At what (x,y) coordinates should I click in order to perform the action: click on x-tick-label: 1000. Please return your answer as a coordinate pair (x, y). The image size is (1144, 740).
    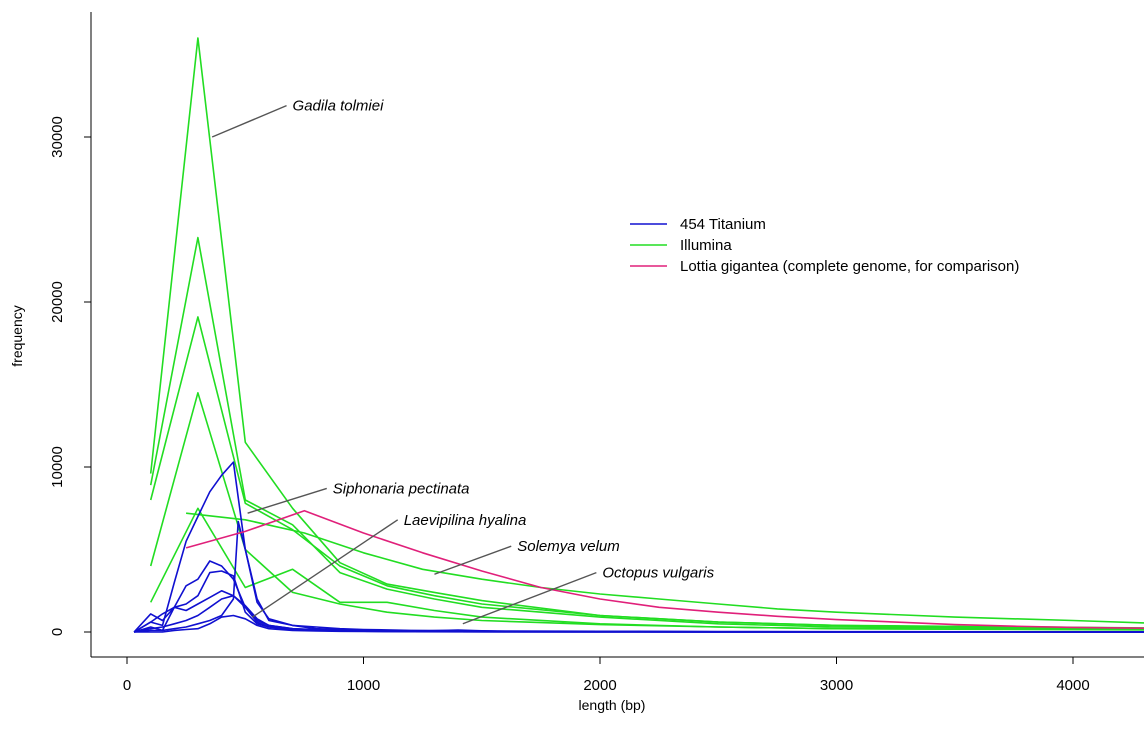
    Looking at the image, I should click on (363, 685).